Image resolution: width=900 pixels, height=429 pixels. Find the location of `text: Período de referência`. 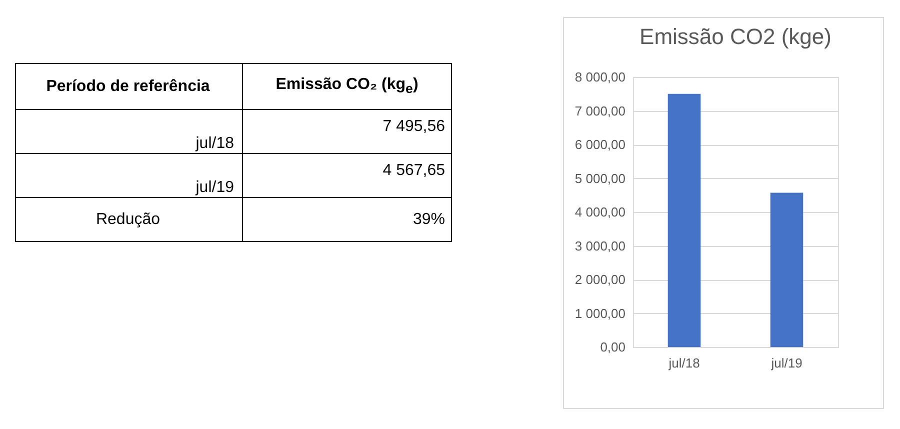

text: Período de referência is located at coordinates (129, 87).